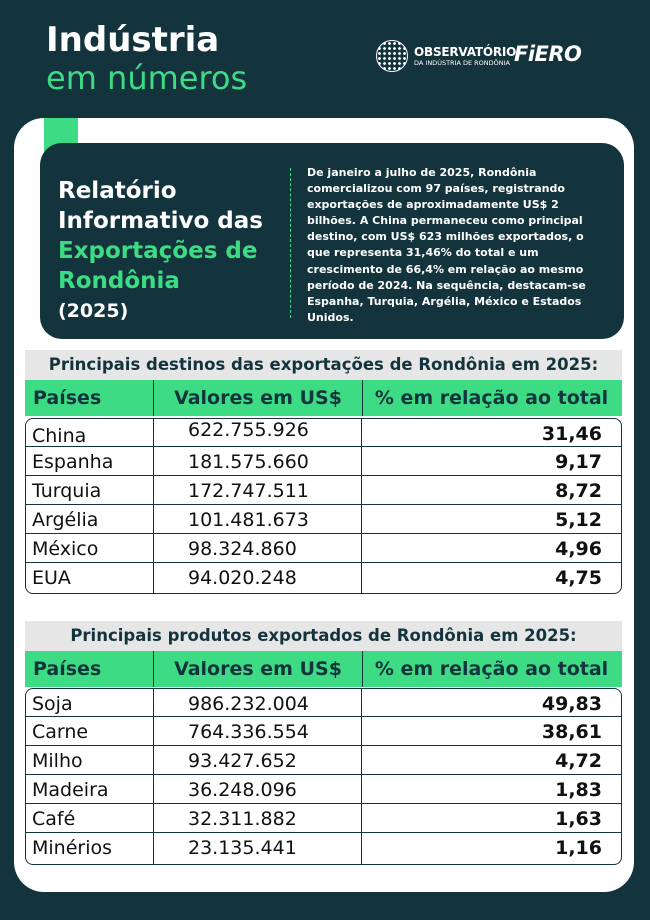 The height and width of the screenshot is (920, 650). What do you see at coordinates (323, 789) in the screenshot?
I see `table-row: Madeira 36.248.096 1,83` at bounding box center [323, 789].